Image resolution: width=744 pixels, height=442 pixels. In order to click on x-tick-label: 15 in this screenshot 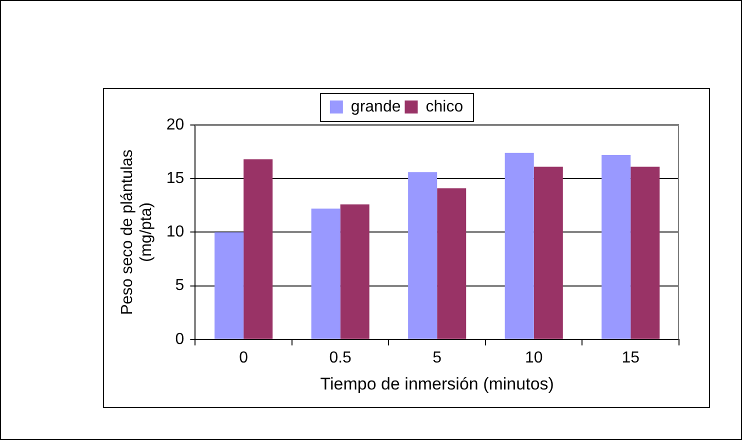, I will do `click(631, 357)`.